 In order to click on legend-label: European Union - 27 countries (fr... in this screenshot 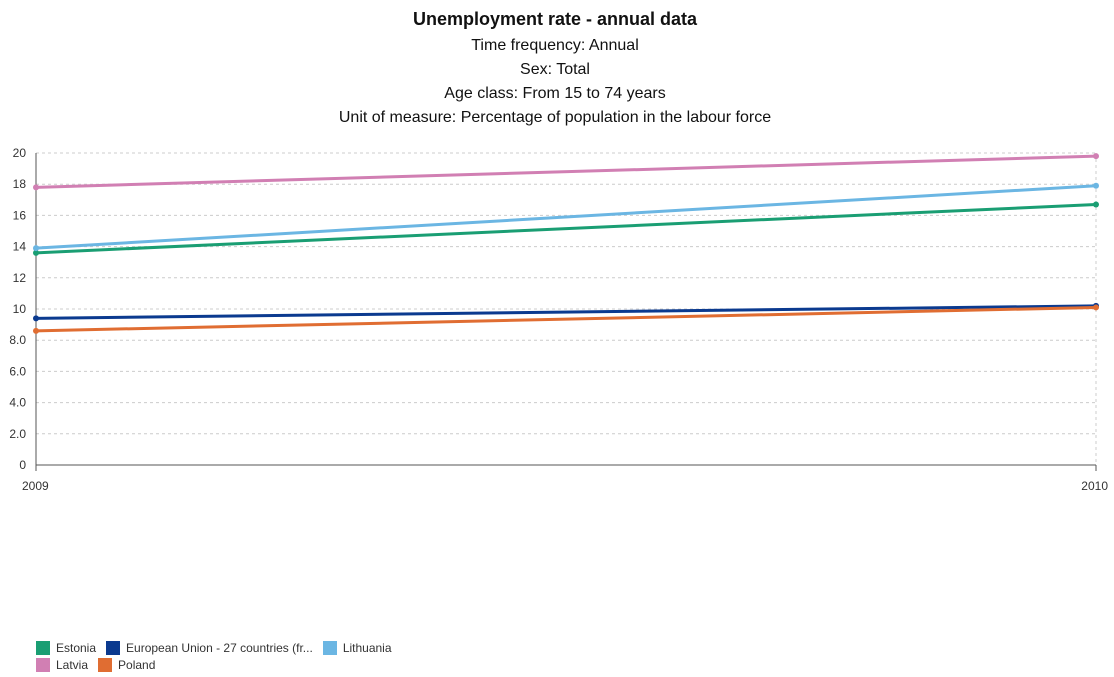, I will do `click(219, 647)`.